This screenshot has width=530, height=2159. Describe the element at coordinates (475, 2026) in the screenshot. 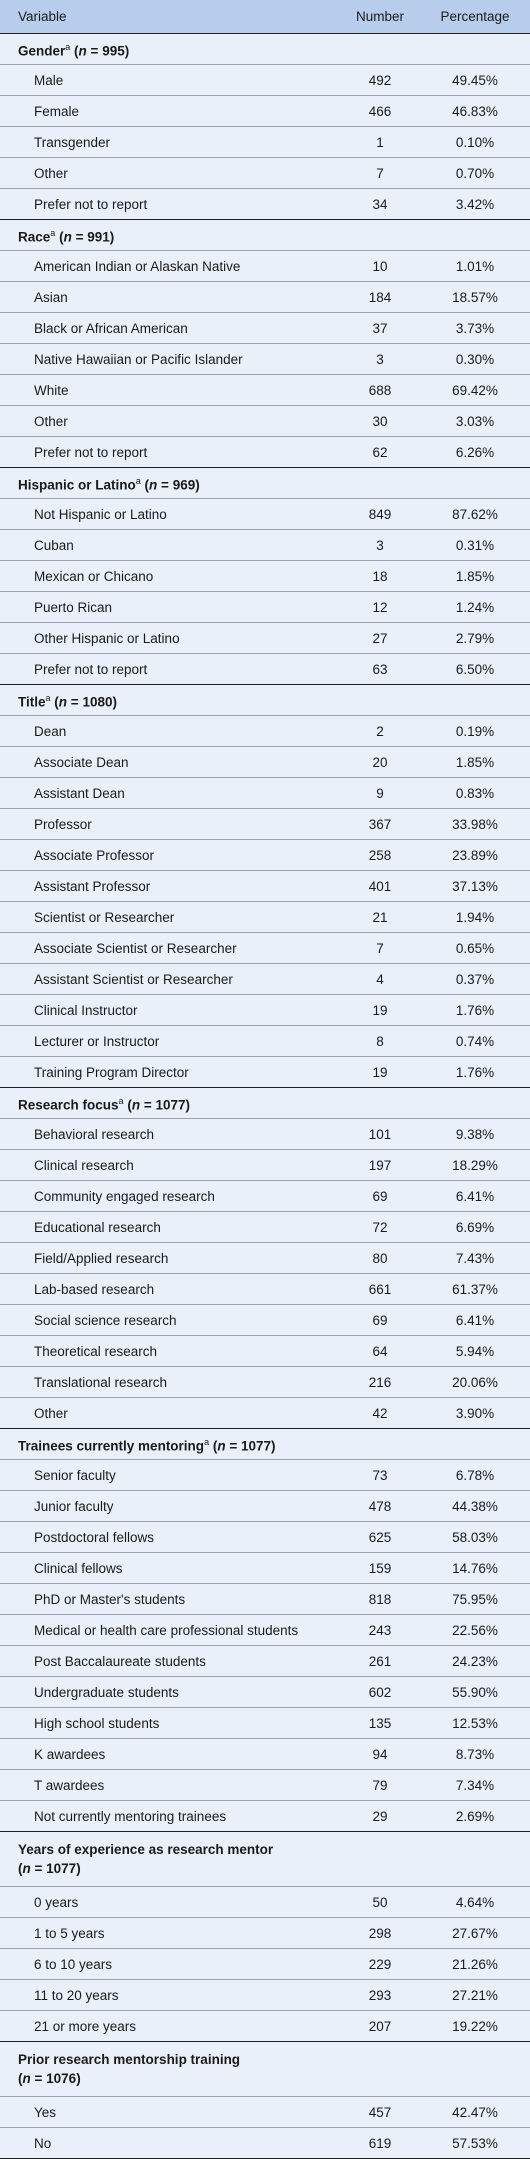

I see `row-percentage: 19.22%` at that location.